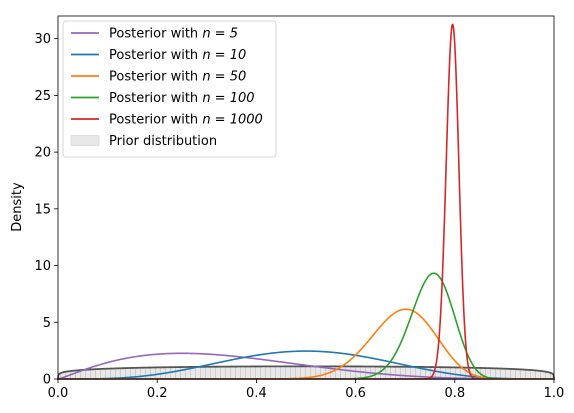  Describe the element at coordinates (454, 393) in the screenshot. I see `x-tick-label: 0.8` at that location.